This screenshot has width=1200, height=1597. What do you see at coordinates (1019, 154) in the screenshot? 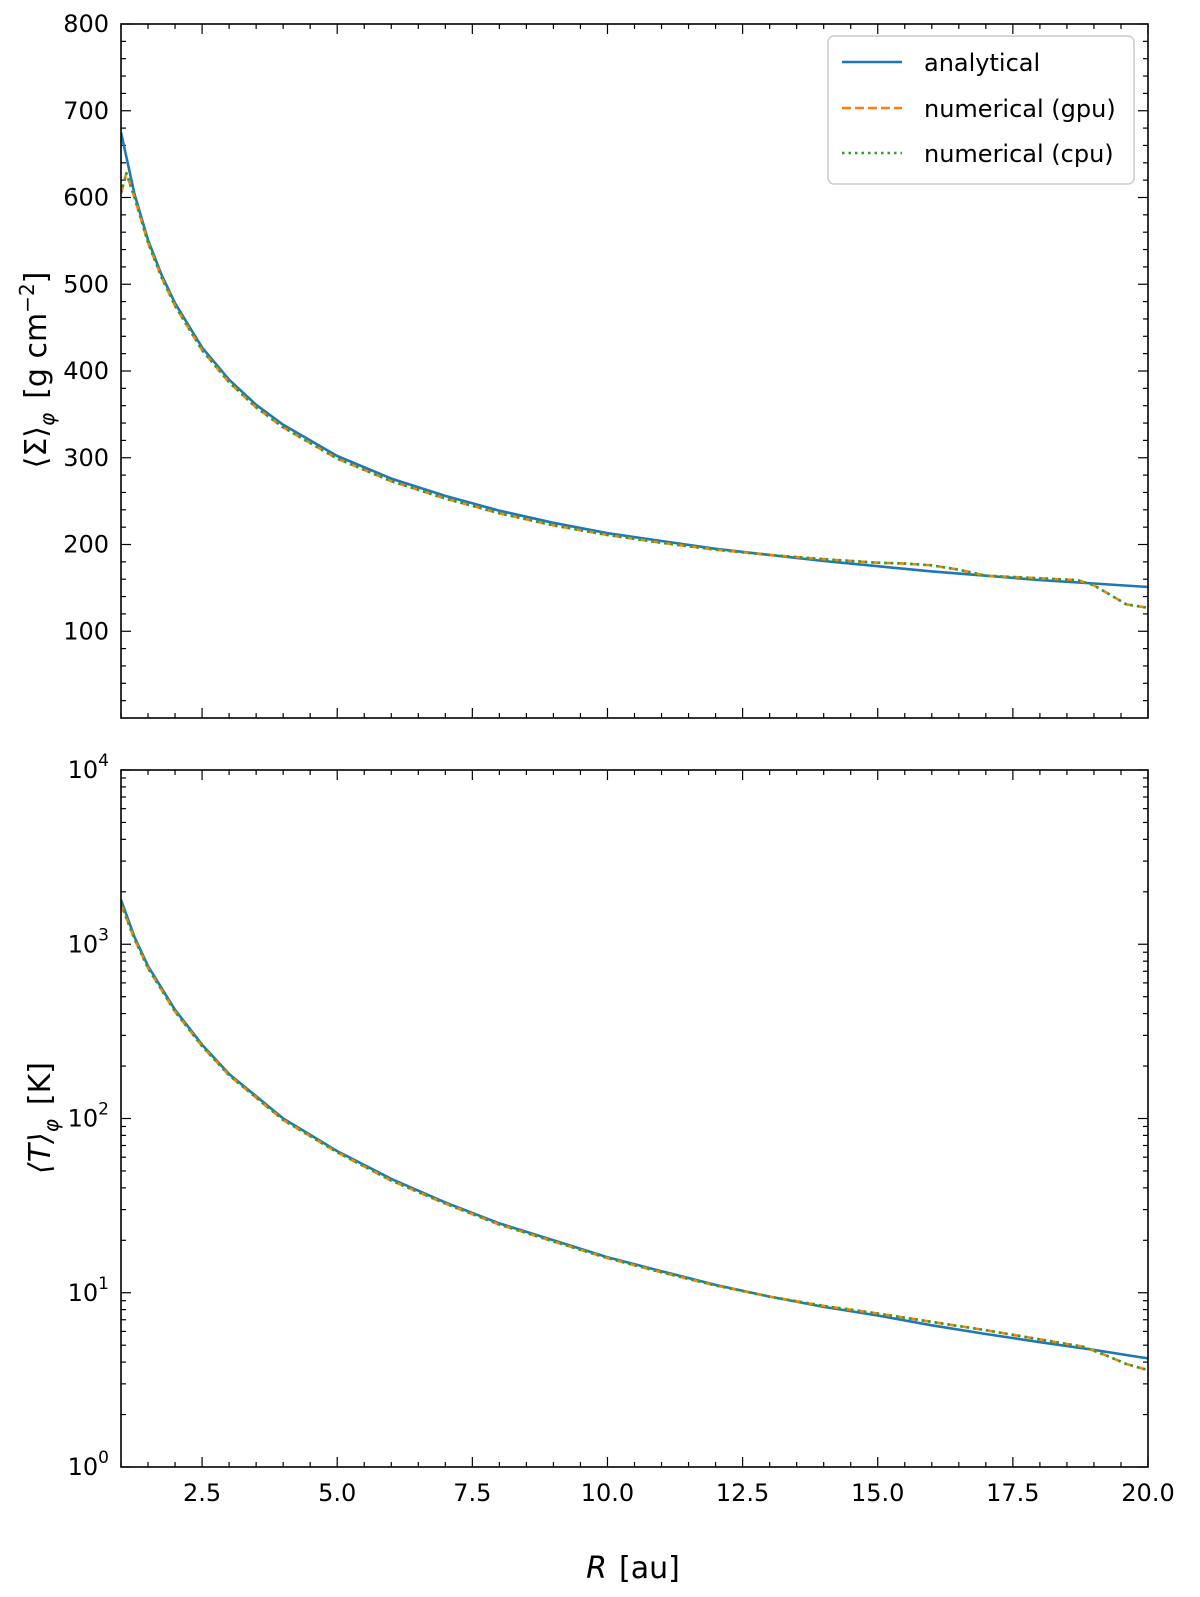
I see `legend-label-cpu: numerical (cpu)` at bounding box center [1019, 154].